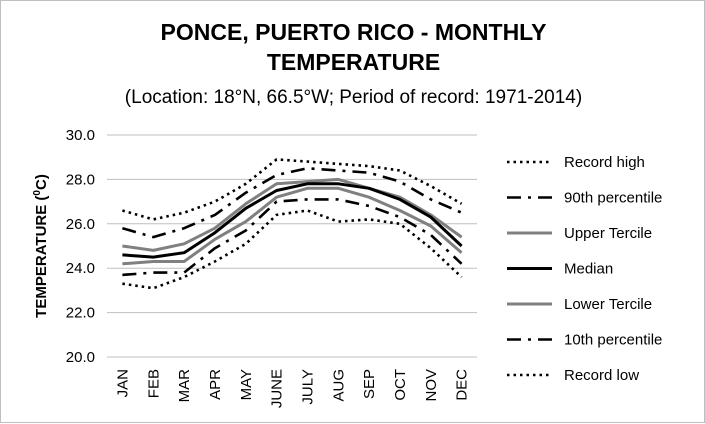 The height and width of the screenshot is (424, 705). I want to click on series-line-90th-percentile, so click(292, 203).